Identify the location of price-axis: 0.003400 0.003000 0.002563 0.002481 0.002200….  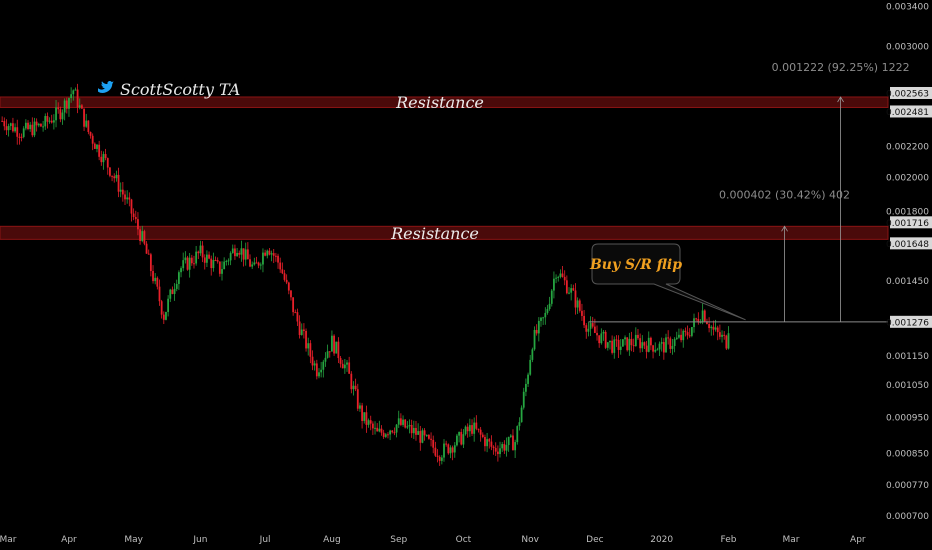
(909, 262).